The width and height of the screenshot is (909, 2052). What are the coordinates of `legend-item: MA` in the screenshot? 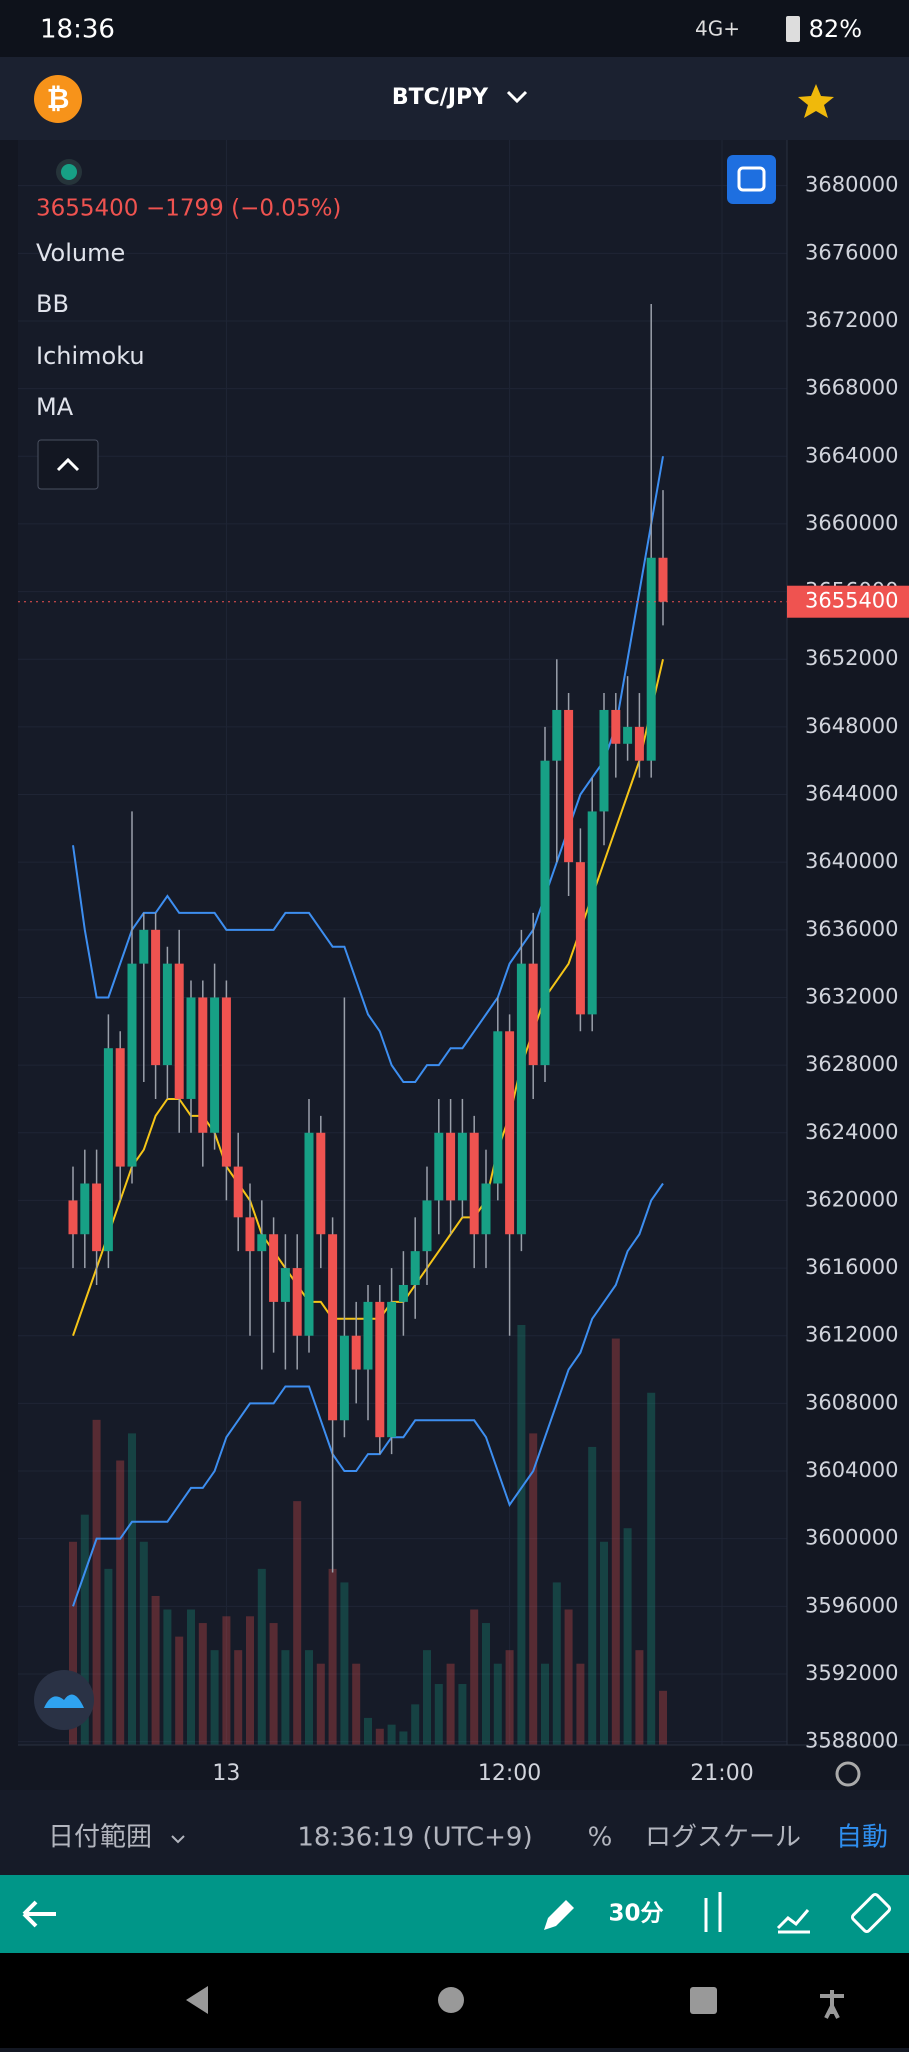 It's located at (55, 407).